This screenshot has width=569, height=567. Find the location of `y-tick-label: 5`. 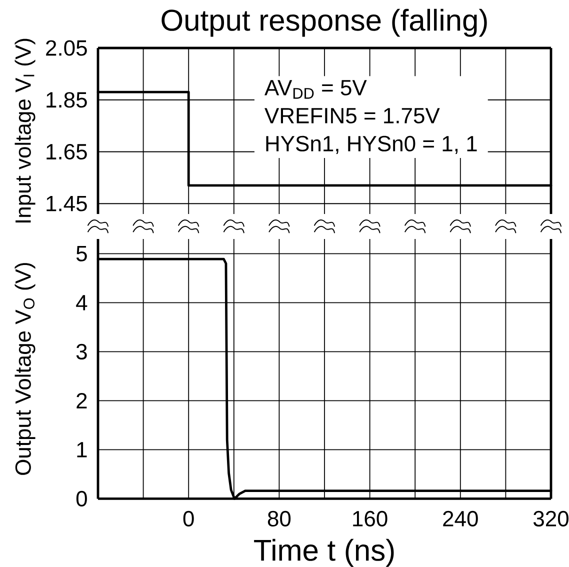

y-tick-label: 5 is located at coordinates (81, 254).